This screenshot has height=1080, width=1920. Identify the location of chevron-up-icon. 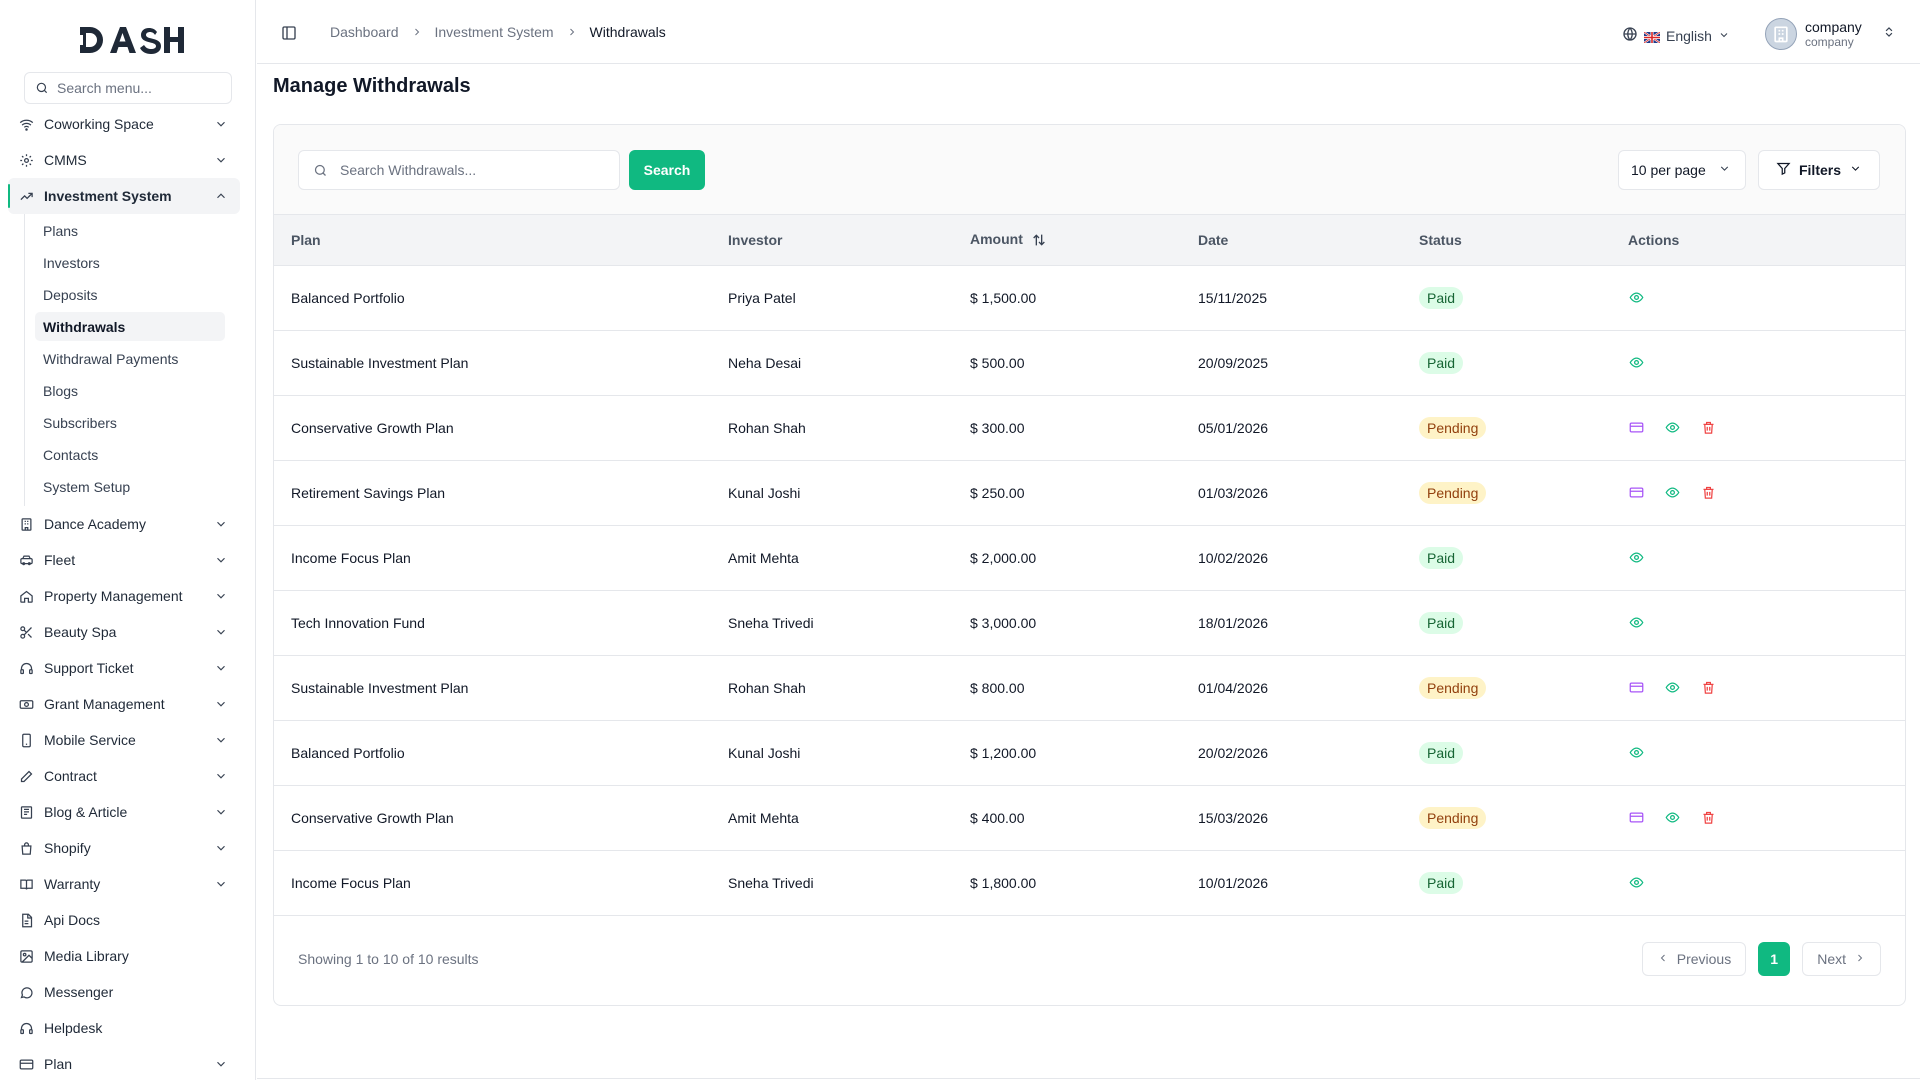
(221, 196).